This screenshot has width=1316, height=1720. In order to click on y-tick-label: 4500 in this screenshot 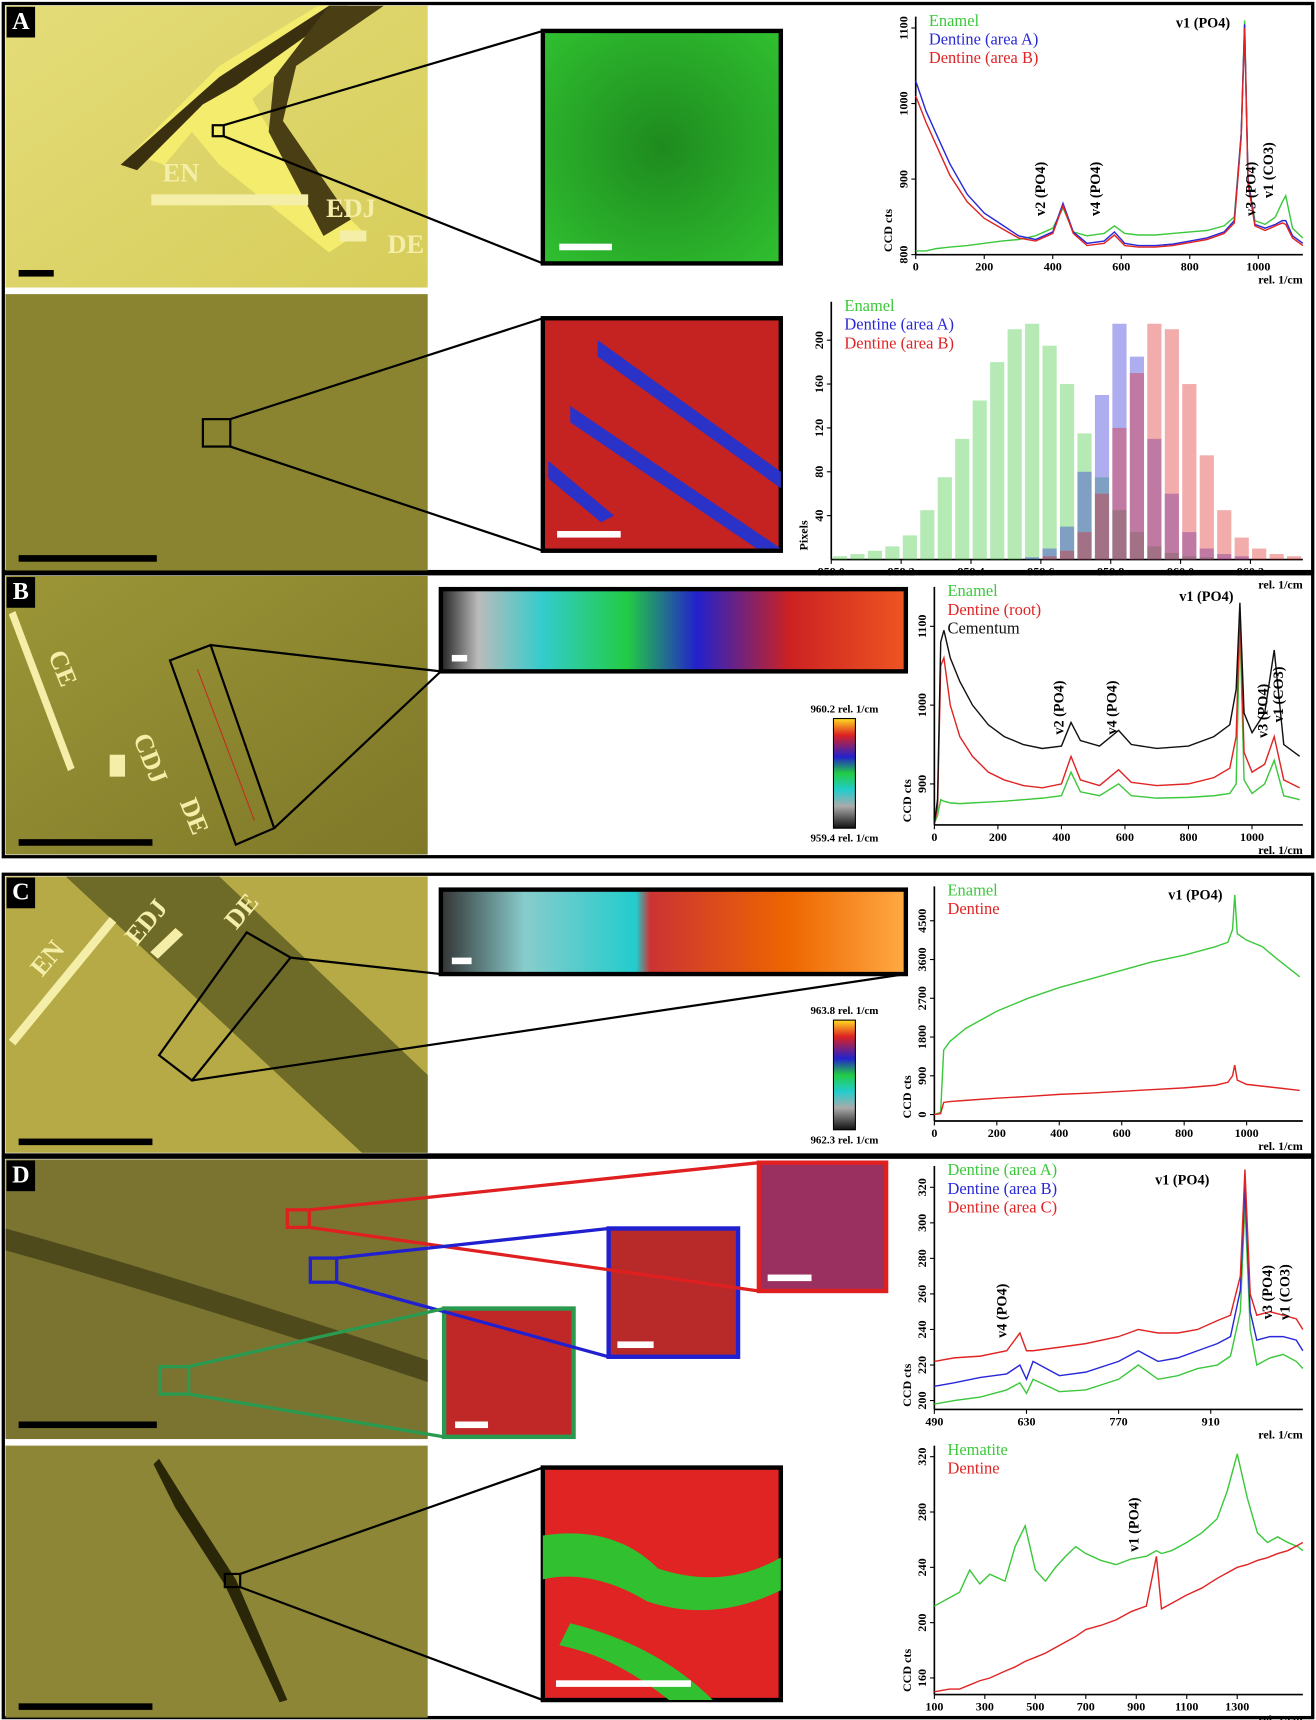, I will do `click(922, 921)`.